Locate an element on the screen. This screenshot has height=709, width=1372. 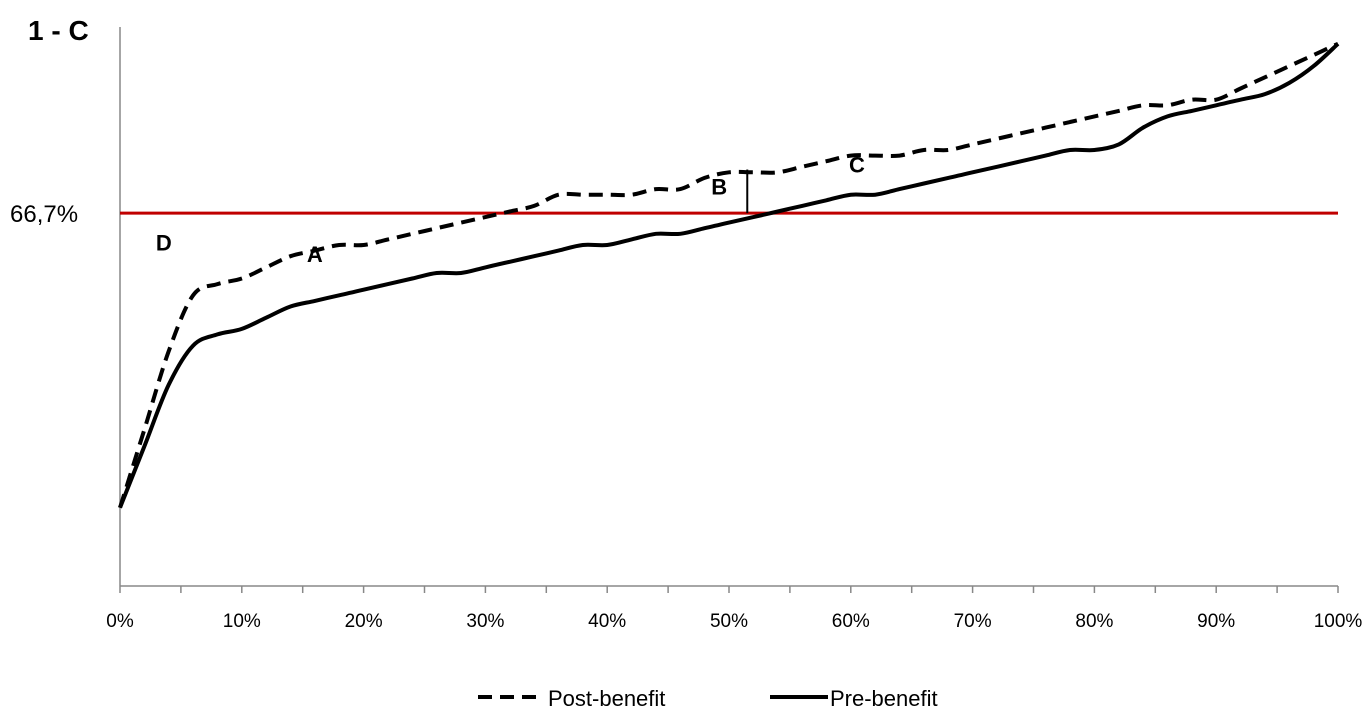
annotation-b: B is located at coordinates (719, 187).